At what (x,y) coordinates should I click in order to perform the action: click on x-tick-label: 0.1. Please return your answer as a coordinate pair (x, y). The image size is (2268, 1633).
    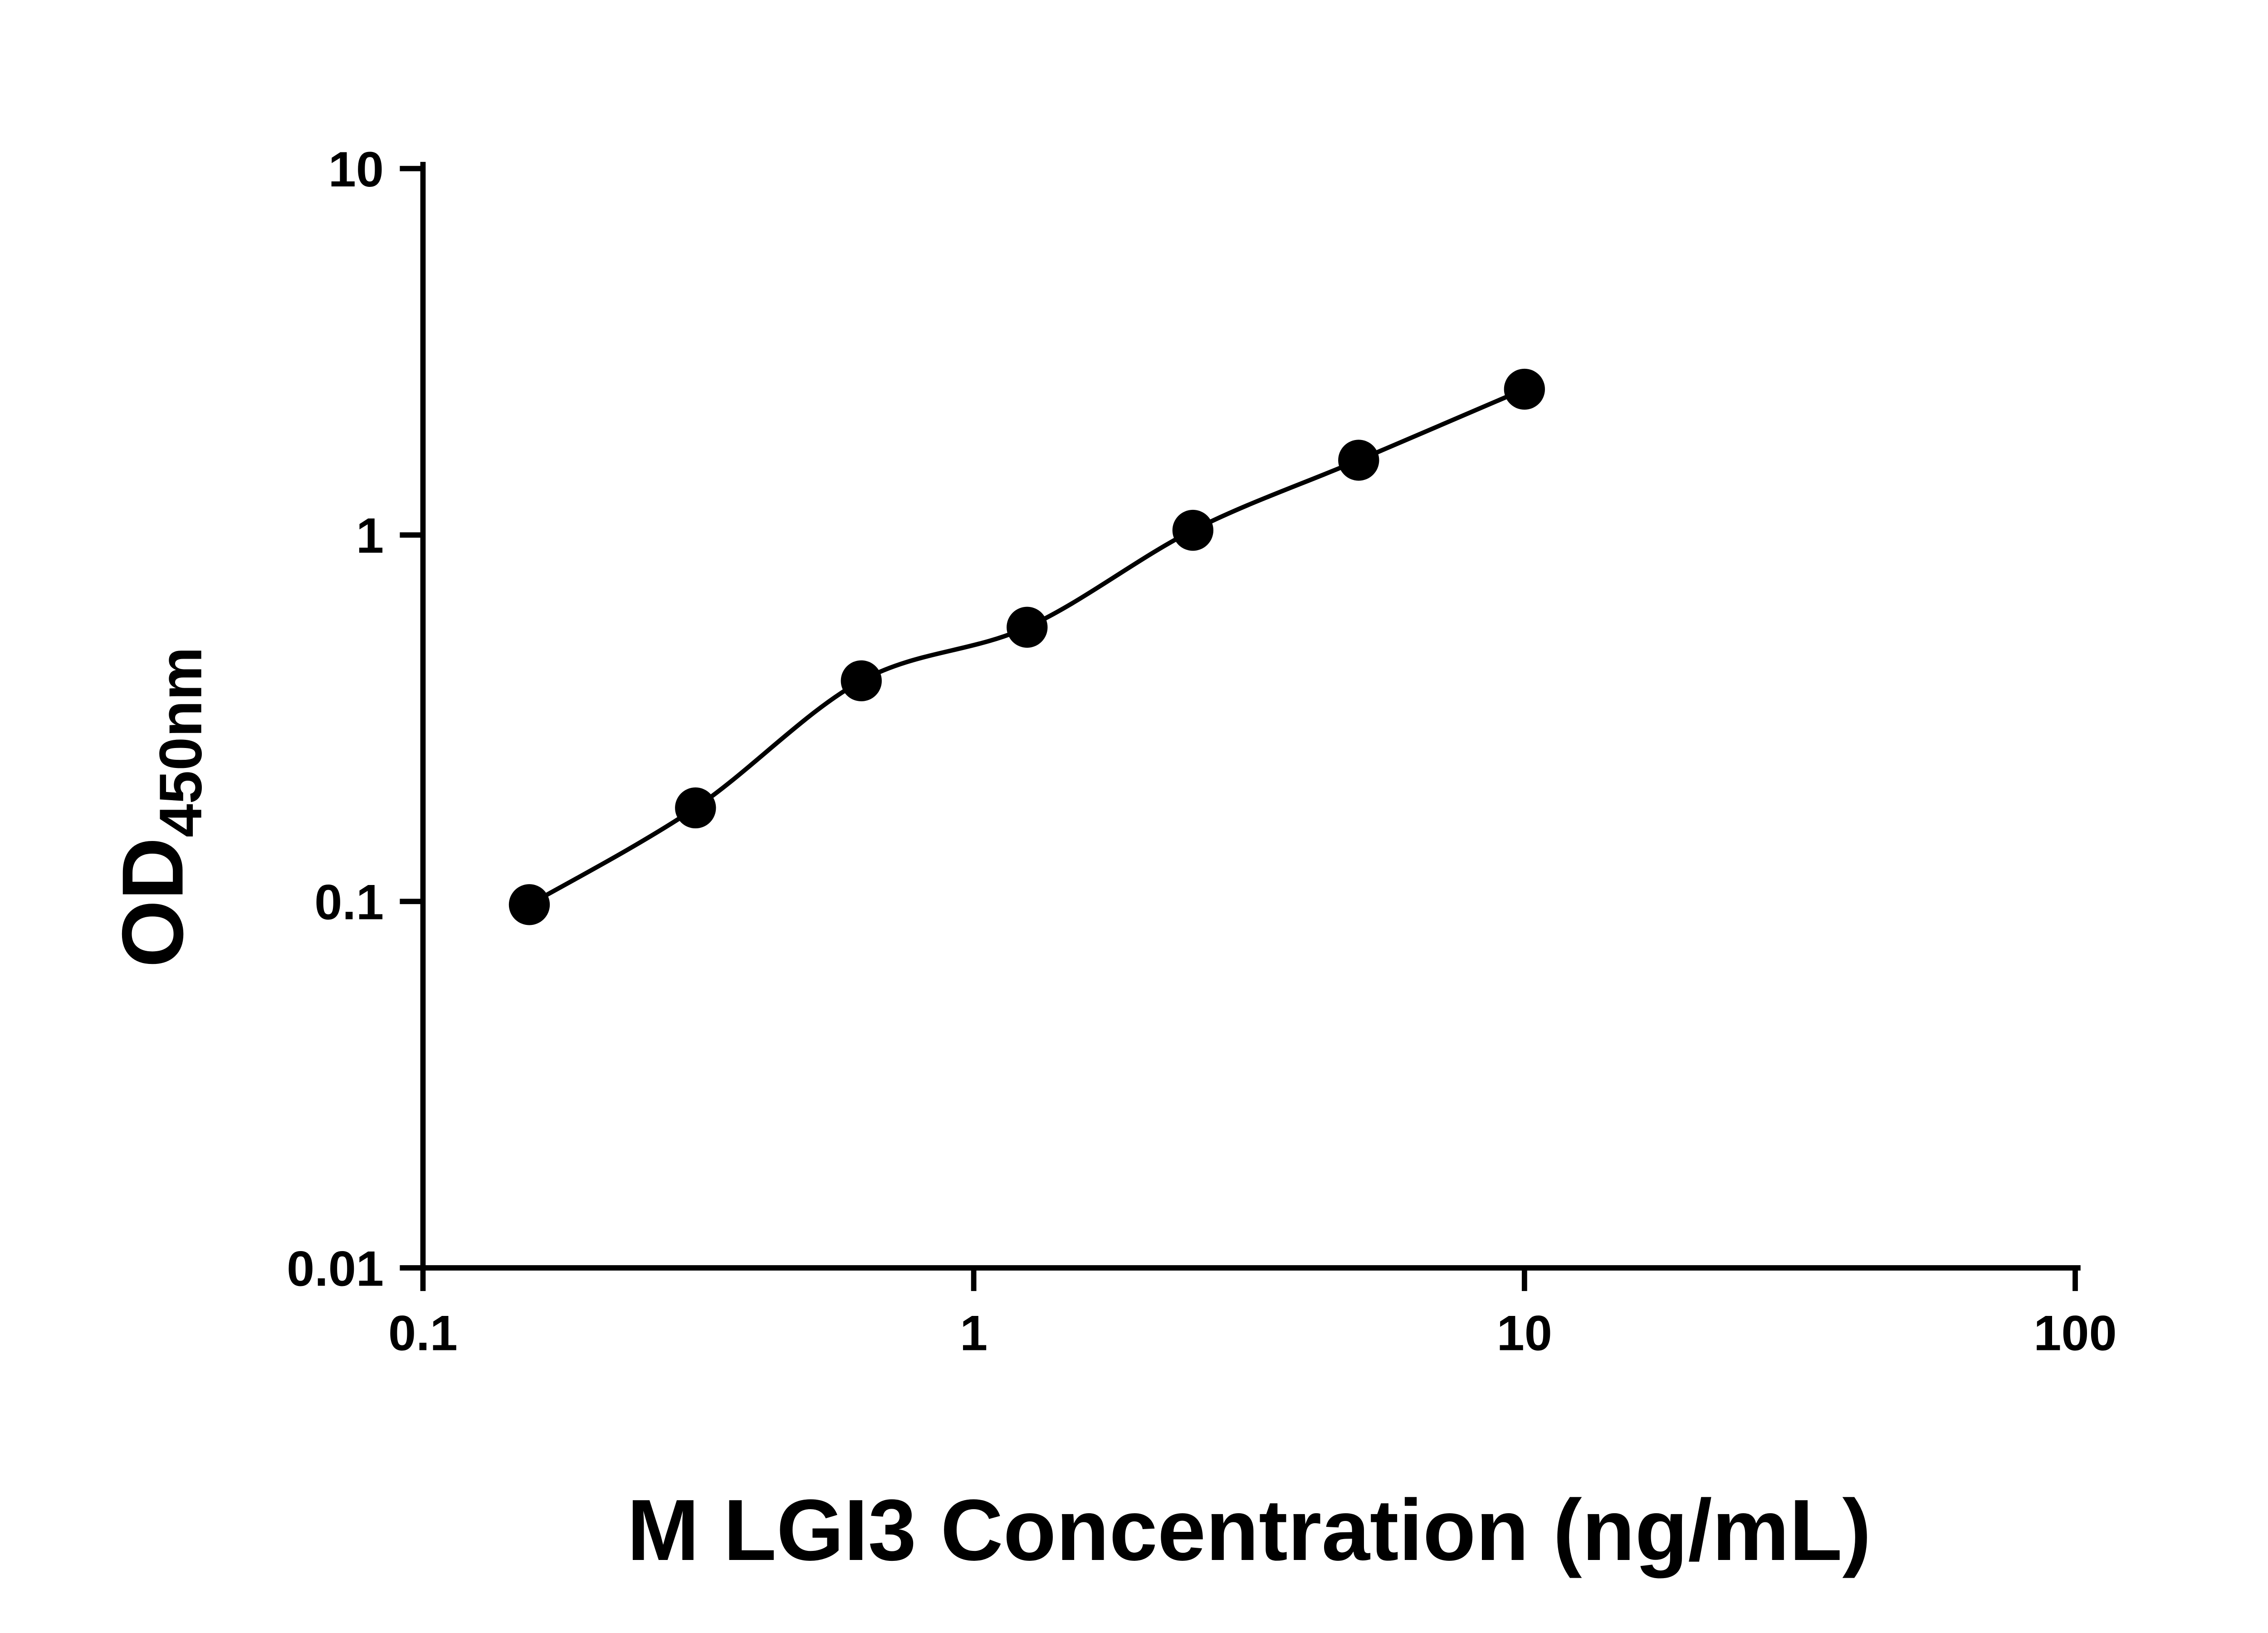
    Looking at the image, I should click on (423, 1333).